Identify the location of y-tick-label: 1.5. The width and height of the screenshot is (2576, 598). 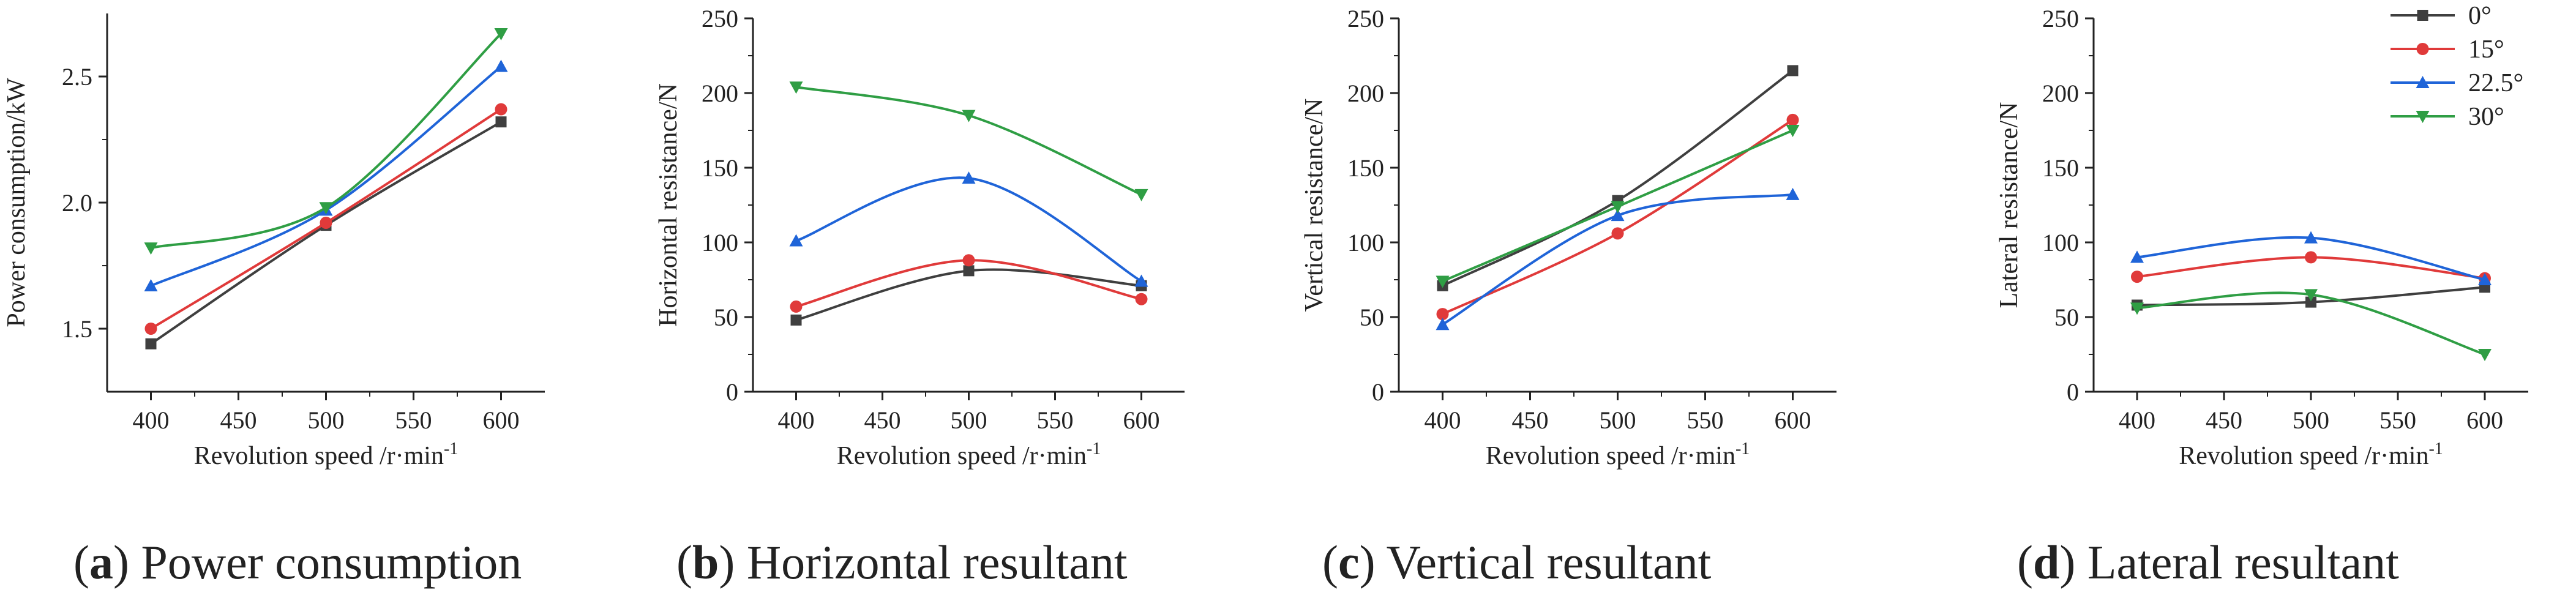
(77, 329).